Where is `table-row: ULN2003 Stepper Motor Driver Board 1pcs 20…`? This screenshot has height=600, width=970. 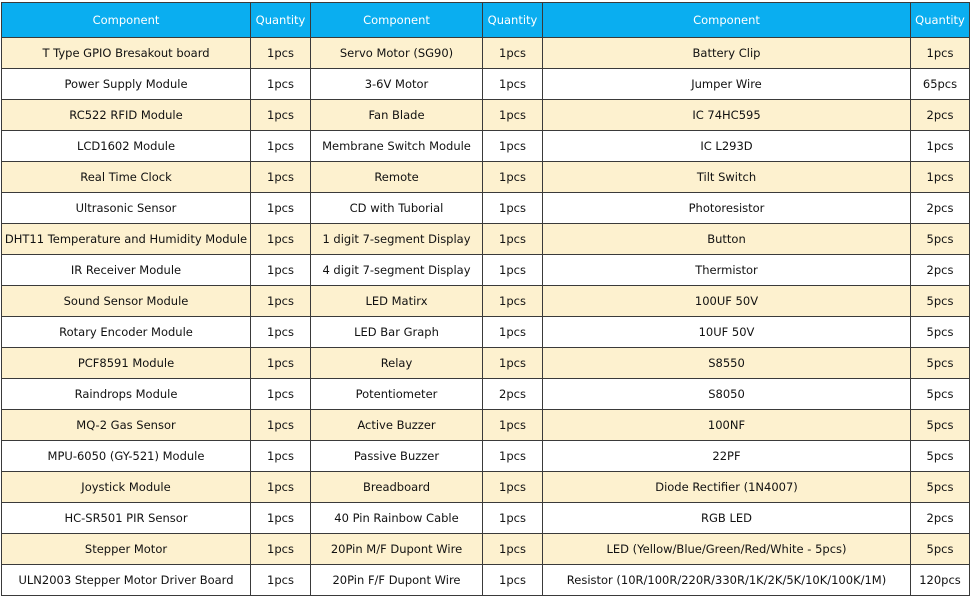
table-row: ULN2003 Stepper Motor Driver Board 1pcs 20… is located at coordinates (485, 580).